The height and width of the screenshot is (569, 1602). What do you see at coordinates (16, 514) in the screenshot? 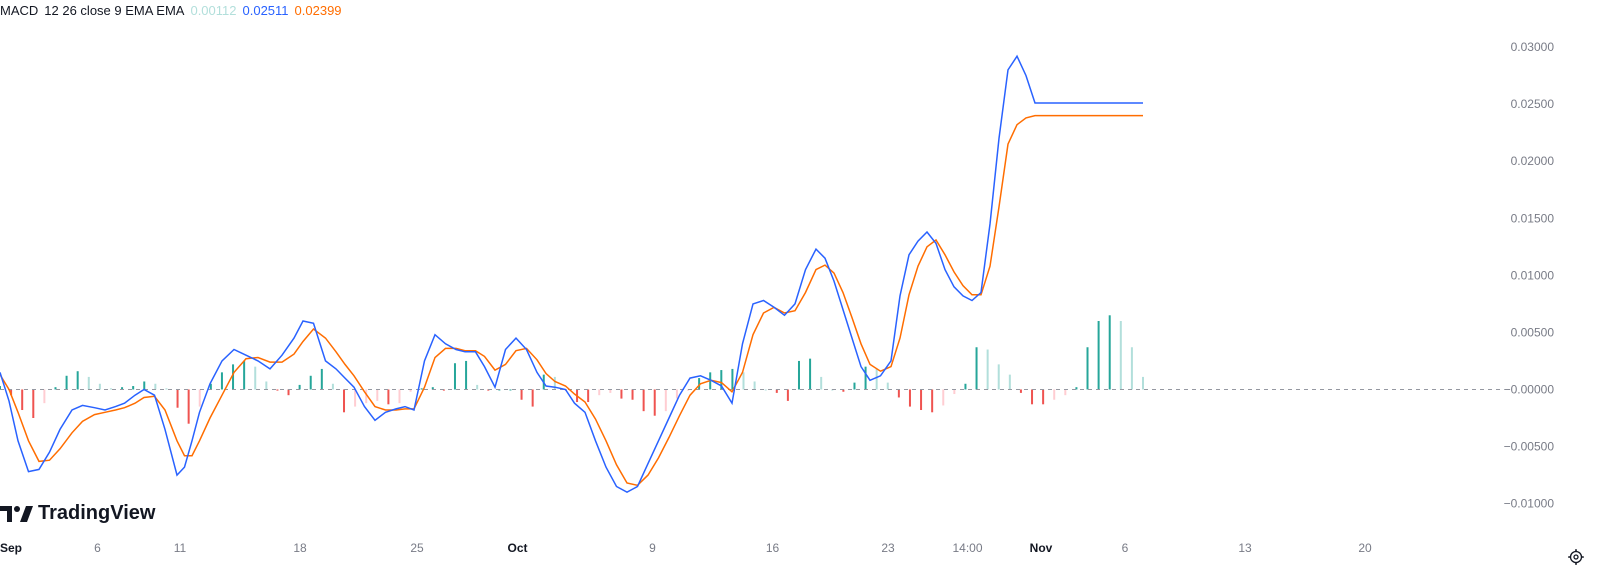
I see `tradingview-logo-icon` at bounding box center [16, 514].